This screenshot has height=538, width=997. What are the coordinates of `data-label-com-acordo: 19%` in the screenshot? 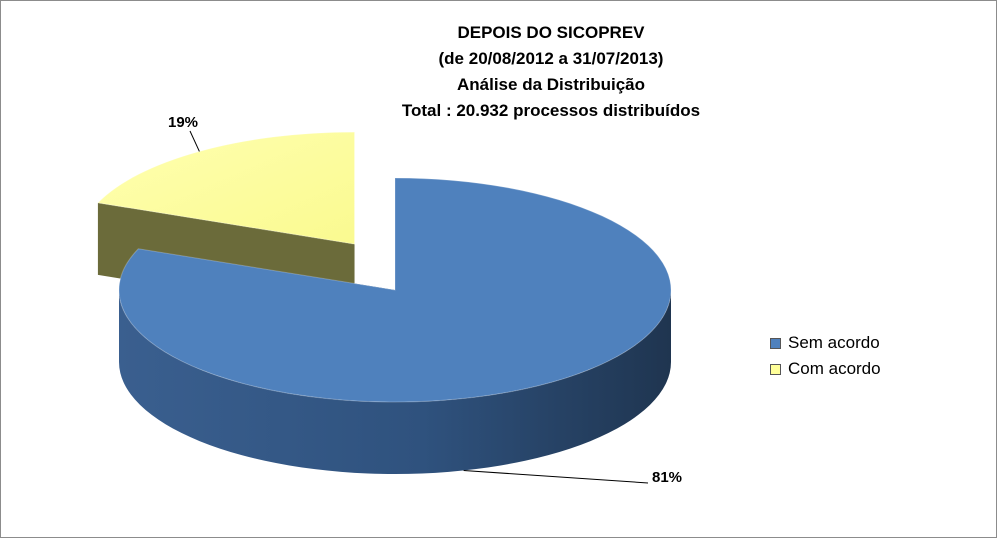 It's located at (183, 122).